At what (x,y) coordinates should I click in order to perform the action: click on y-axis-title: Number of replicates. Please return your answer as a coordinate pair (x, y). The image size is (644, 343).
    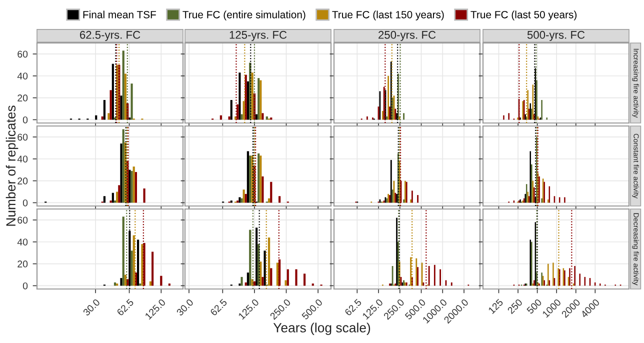
    Looking at the image, I should click on (12, 166).